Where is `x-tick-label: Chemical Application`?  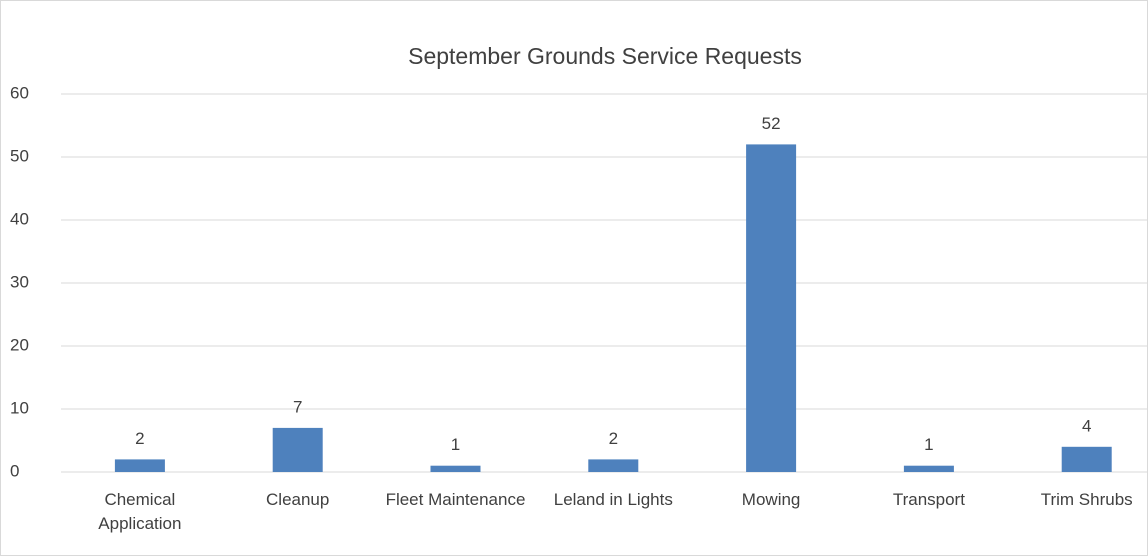
x-tick-label: Chemical Application is located at coordinates (140, 511).